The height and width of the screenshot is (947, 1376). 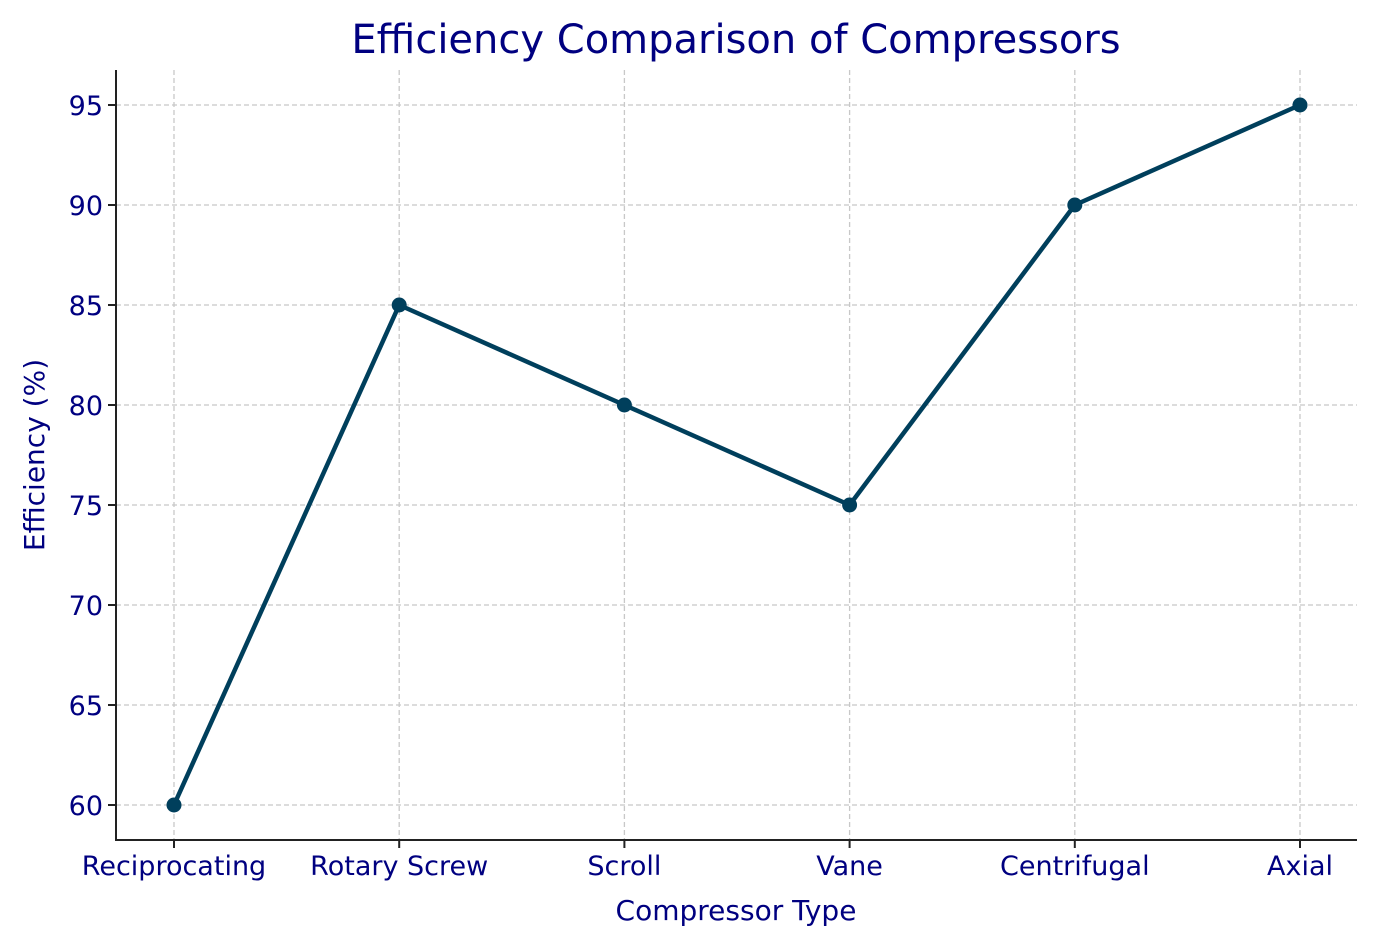 What do you see at coordinates (86, 206) in the screenshot?
I see `y-tick-label: 90` at bounding box center [86, 206].